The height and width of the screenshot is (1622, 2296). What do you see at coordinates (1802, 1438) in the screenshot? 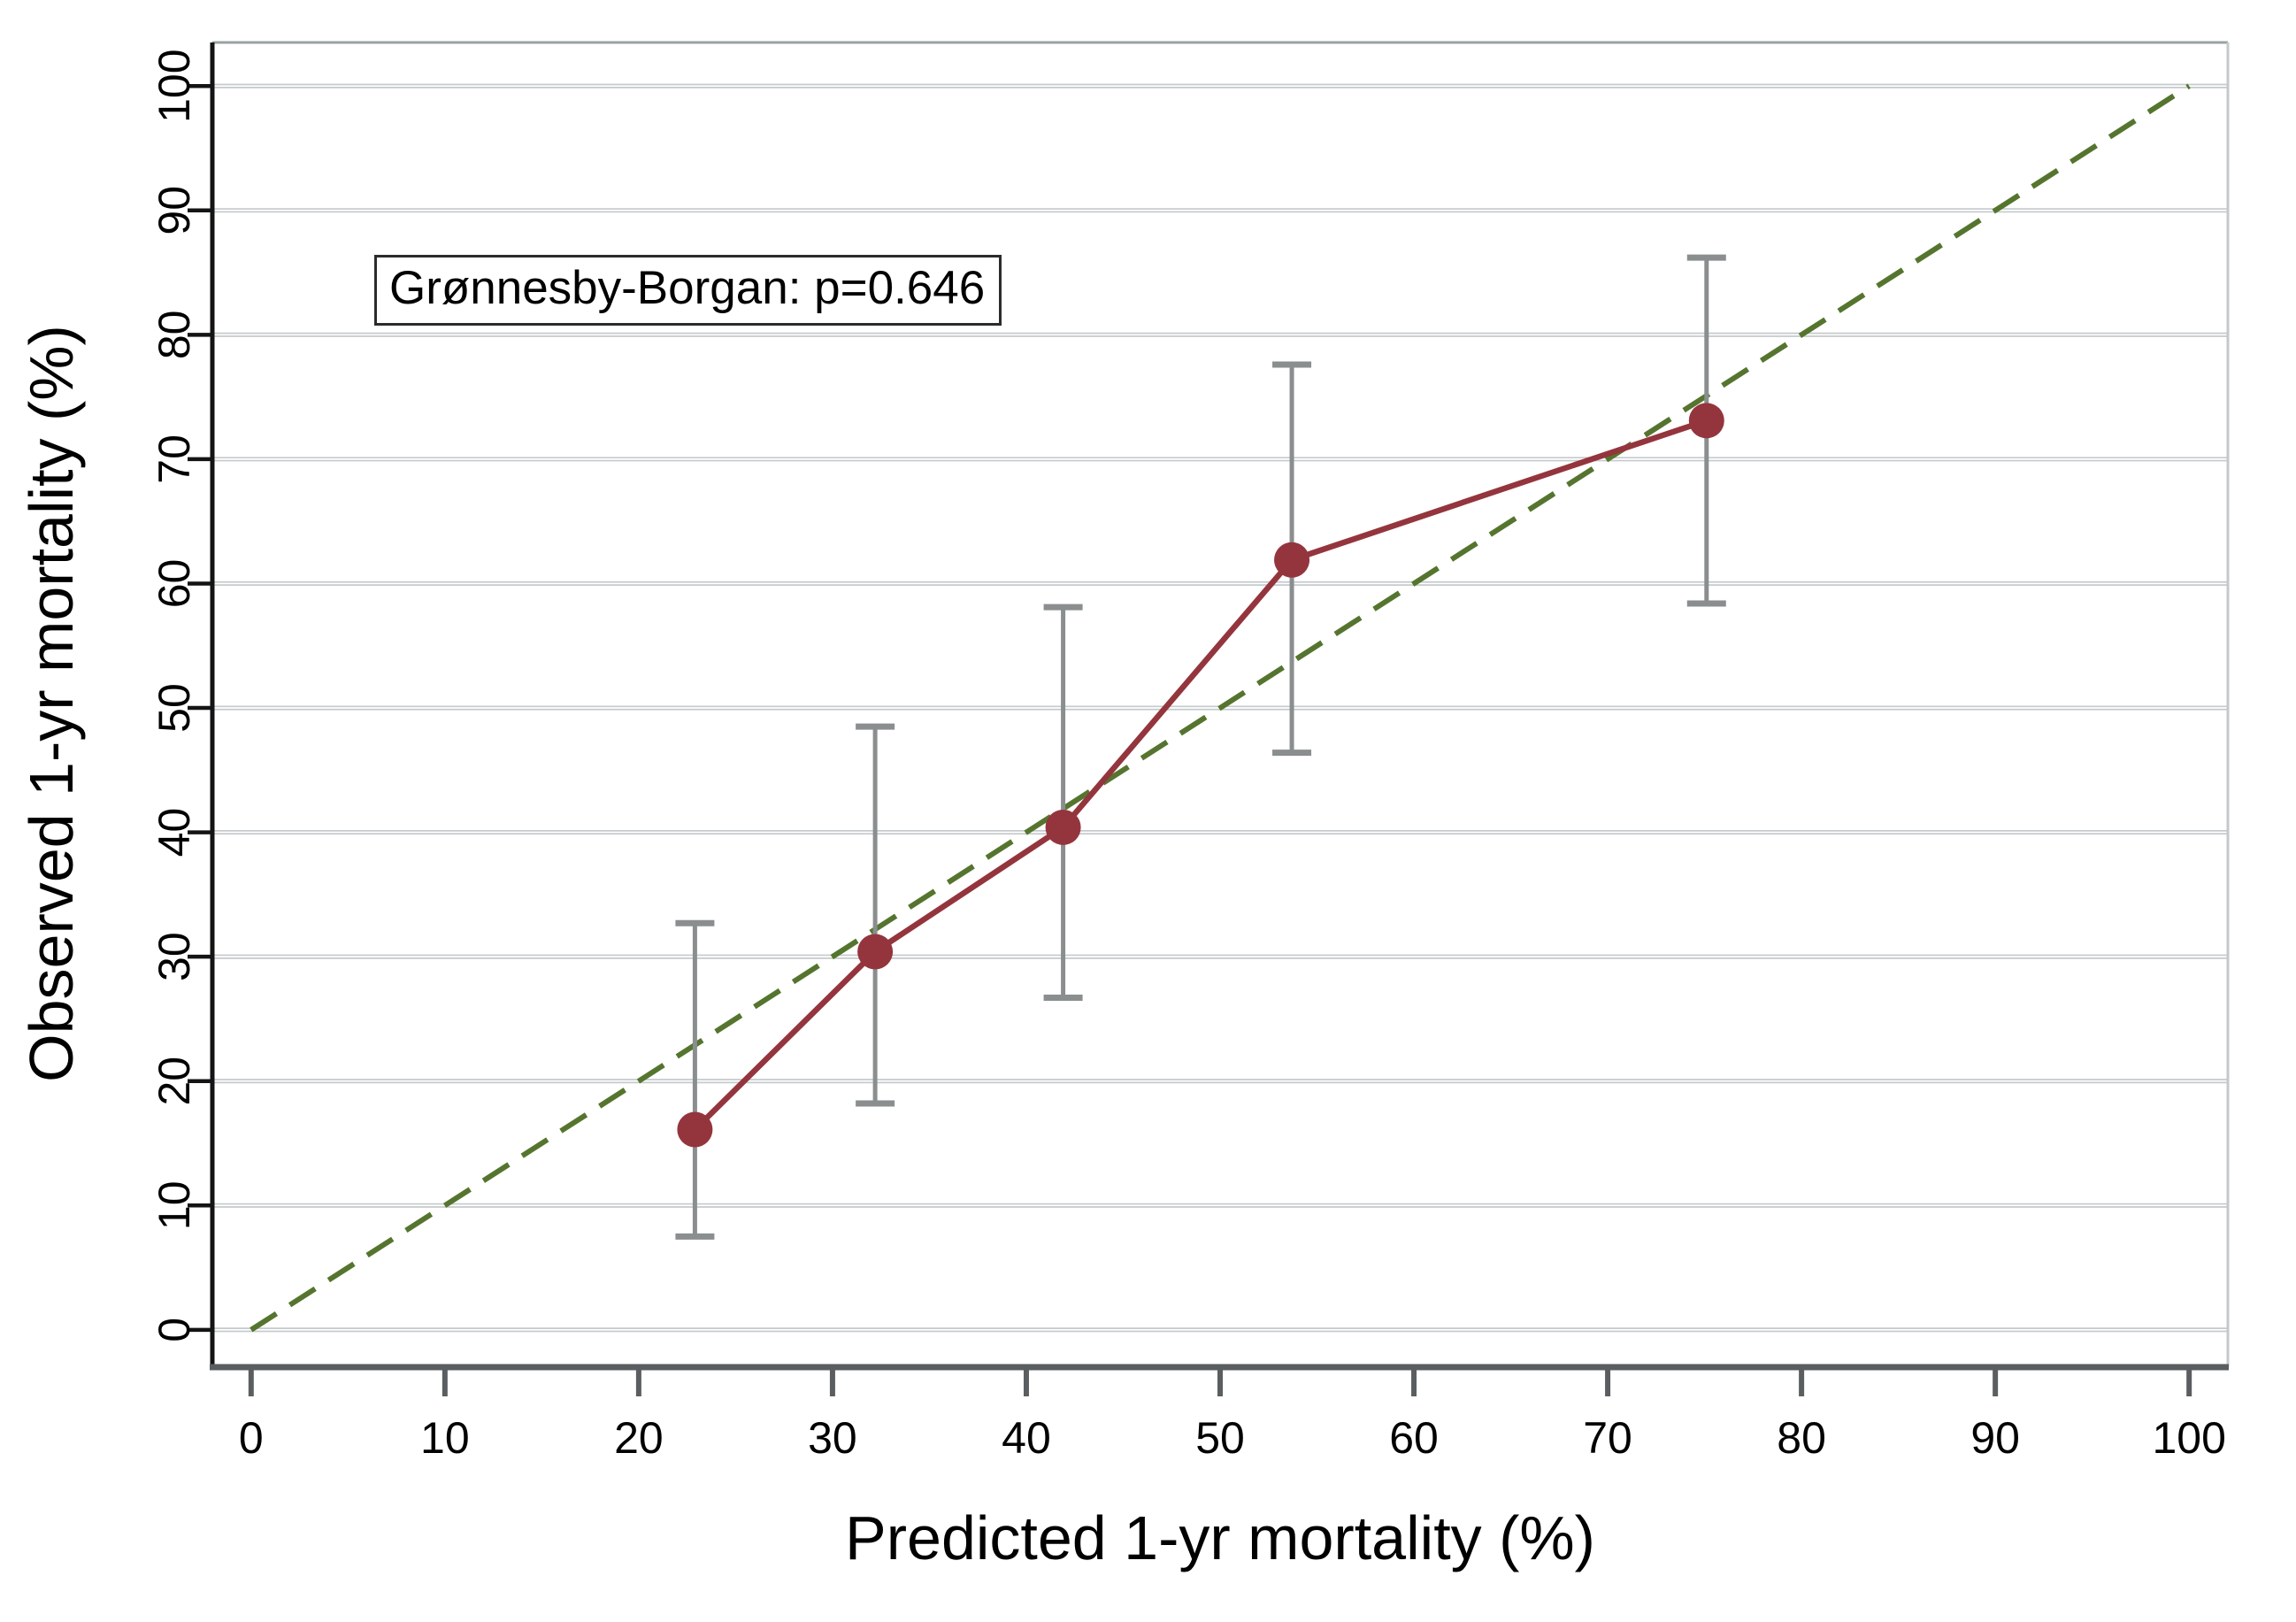
I see `x-tick-label: 80` at bounding box center [1802, 1438].